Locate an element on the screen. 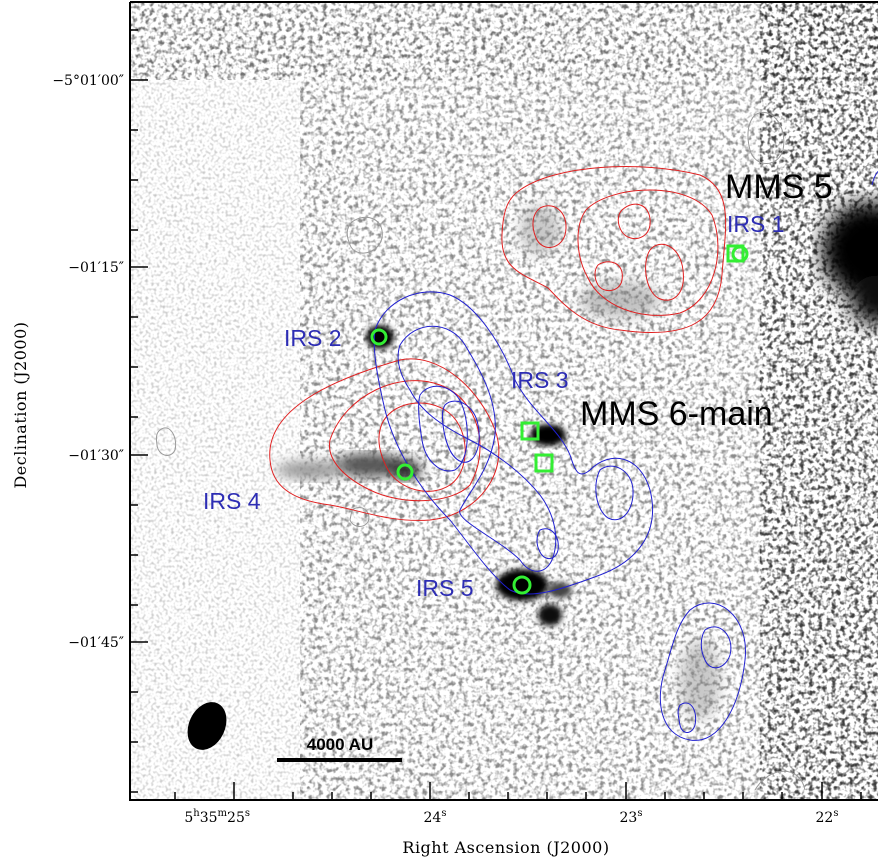 Image resolution: width=878 pixels, height=863 pixels. irs5-circle-marker is located at coordinates (522, 585).